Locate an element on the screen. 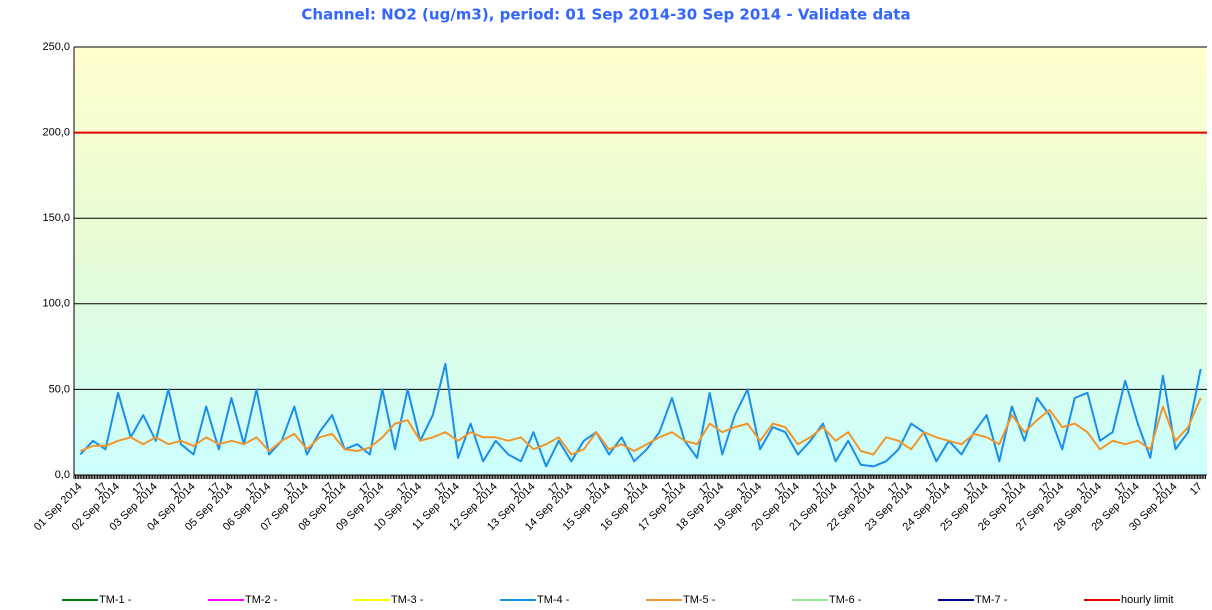  series-line is located at coordinates (640, 426).